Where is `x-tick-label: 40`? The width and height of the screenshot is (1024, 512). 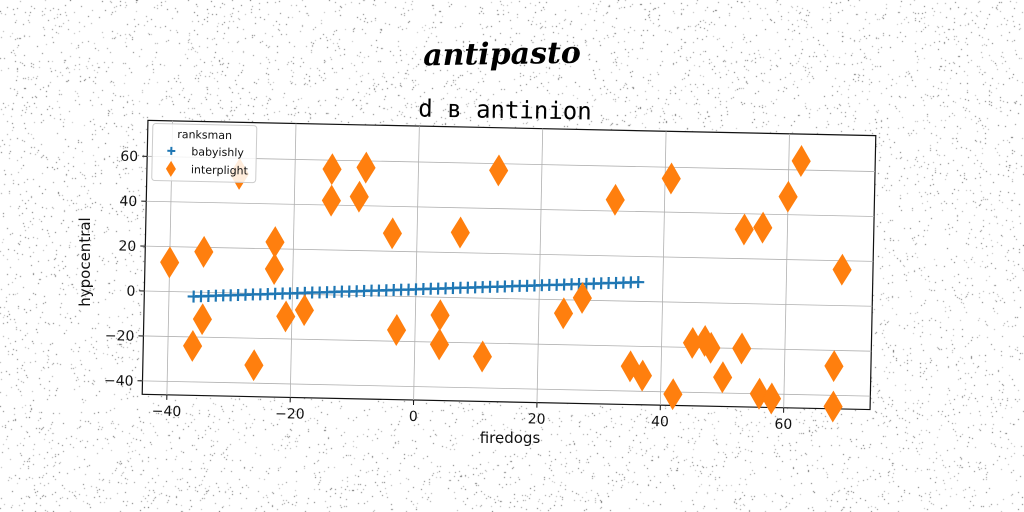
x-tick-label: 40 is located at coordinates (660, 422).